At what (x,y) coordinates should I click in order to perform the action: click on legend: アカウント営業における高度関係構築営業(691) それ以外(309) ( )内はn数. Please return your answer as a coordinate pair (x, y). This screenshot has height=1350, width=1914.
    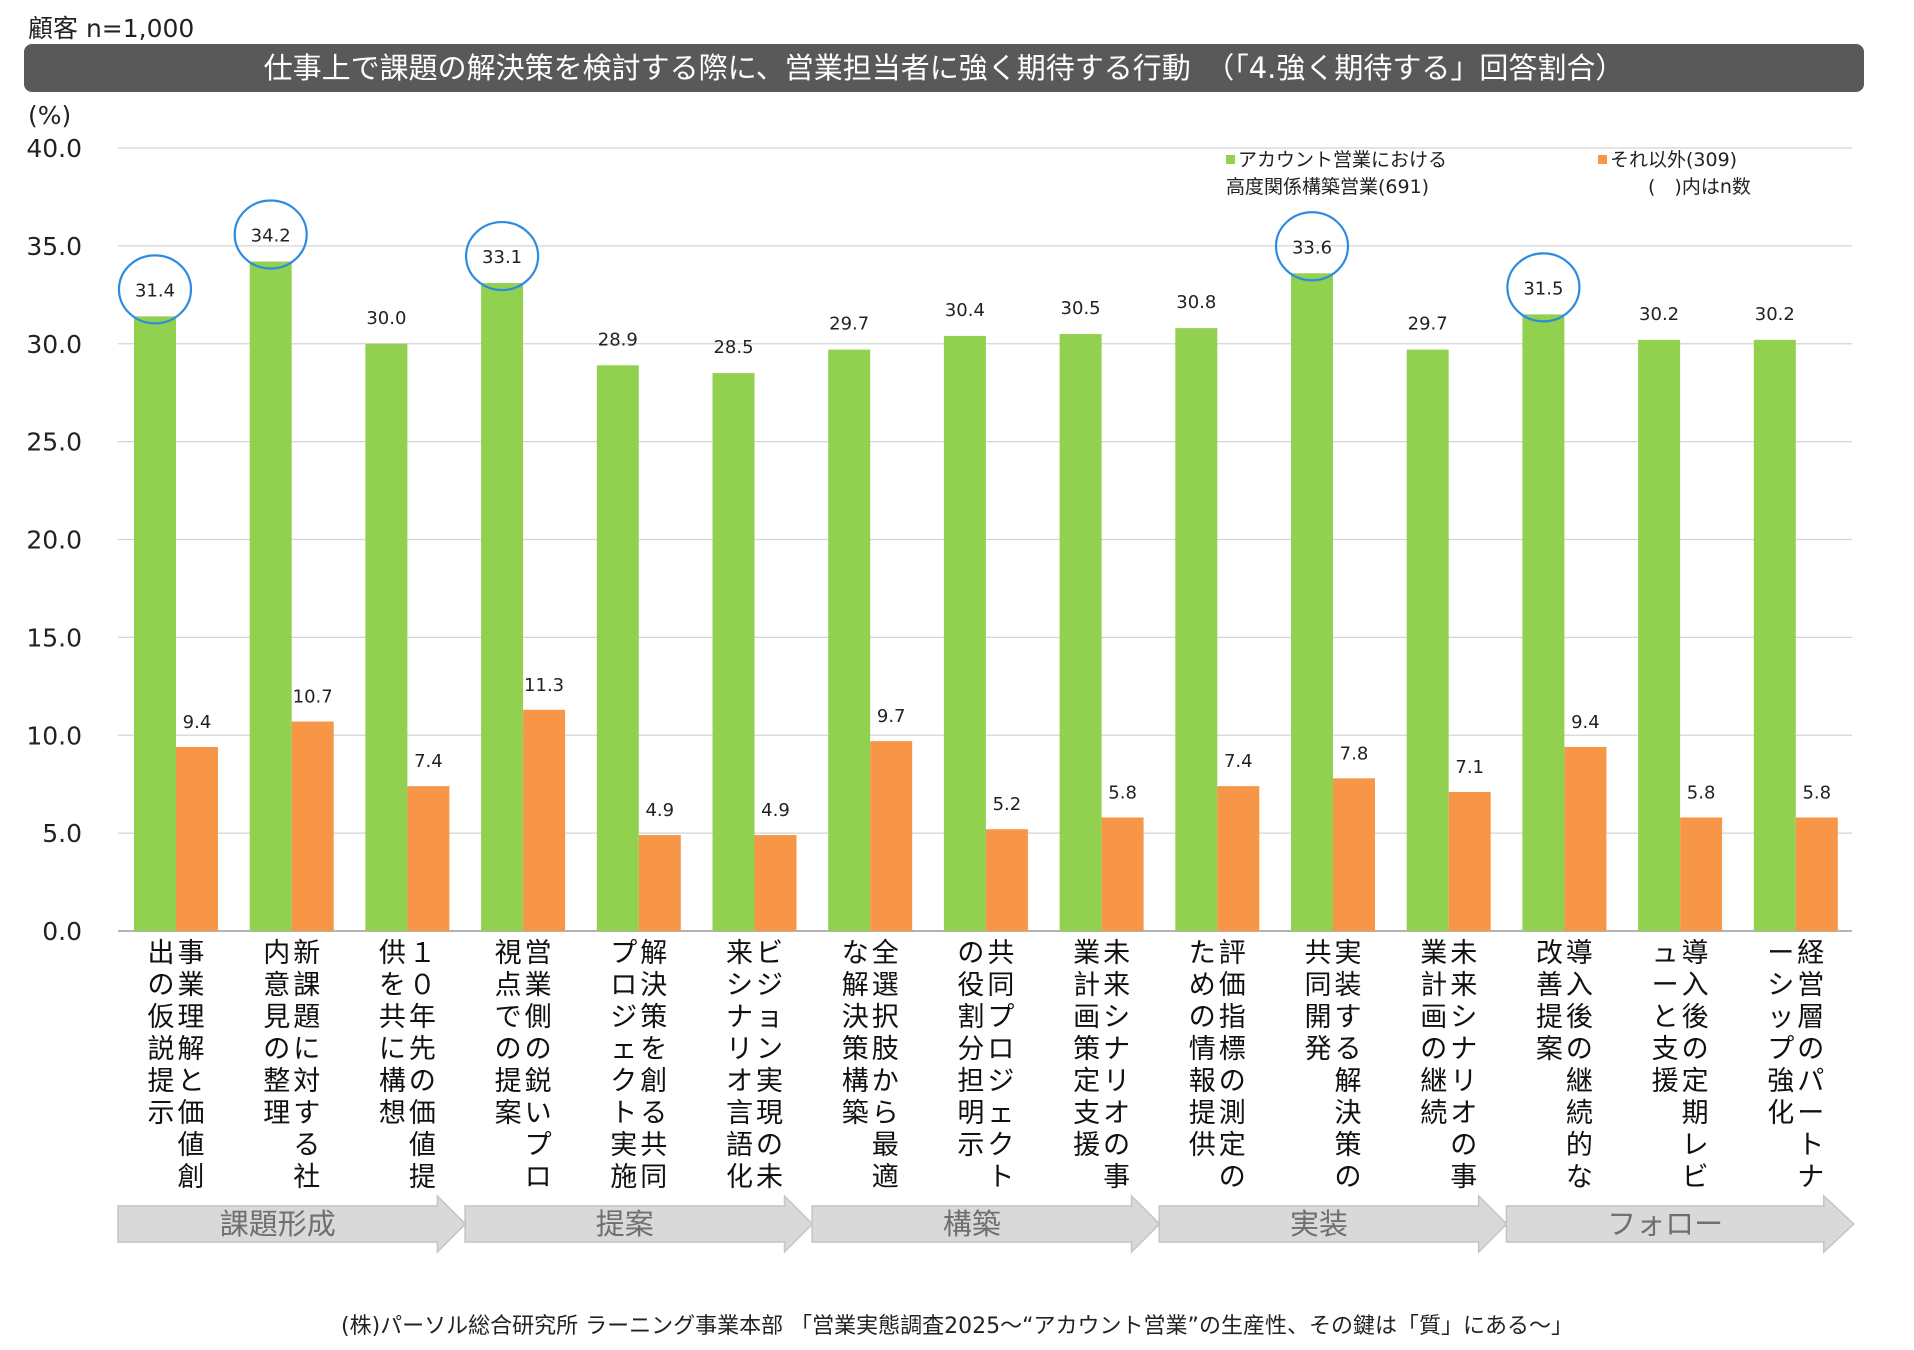
    Looking at the image, I should click on (1488, 173).